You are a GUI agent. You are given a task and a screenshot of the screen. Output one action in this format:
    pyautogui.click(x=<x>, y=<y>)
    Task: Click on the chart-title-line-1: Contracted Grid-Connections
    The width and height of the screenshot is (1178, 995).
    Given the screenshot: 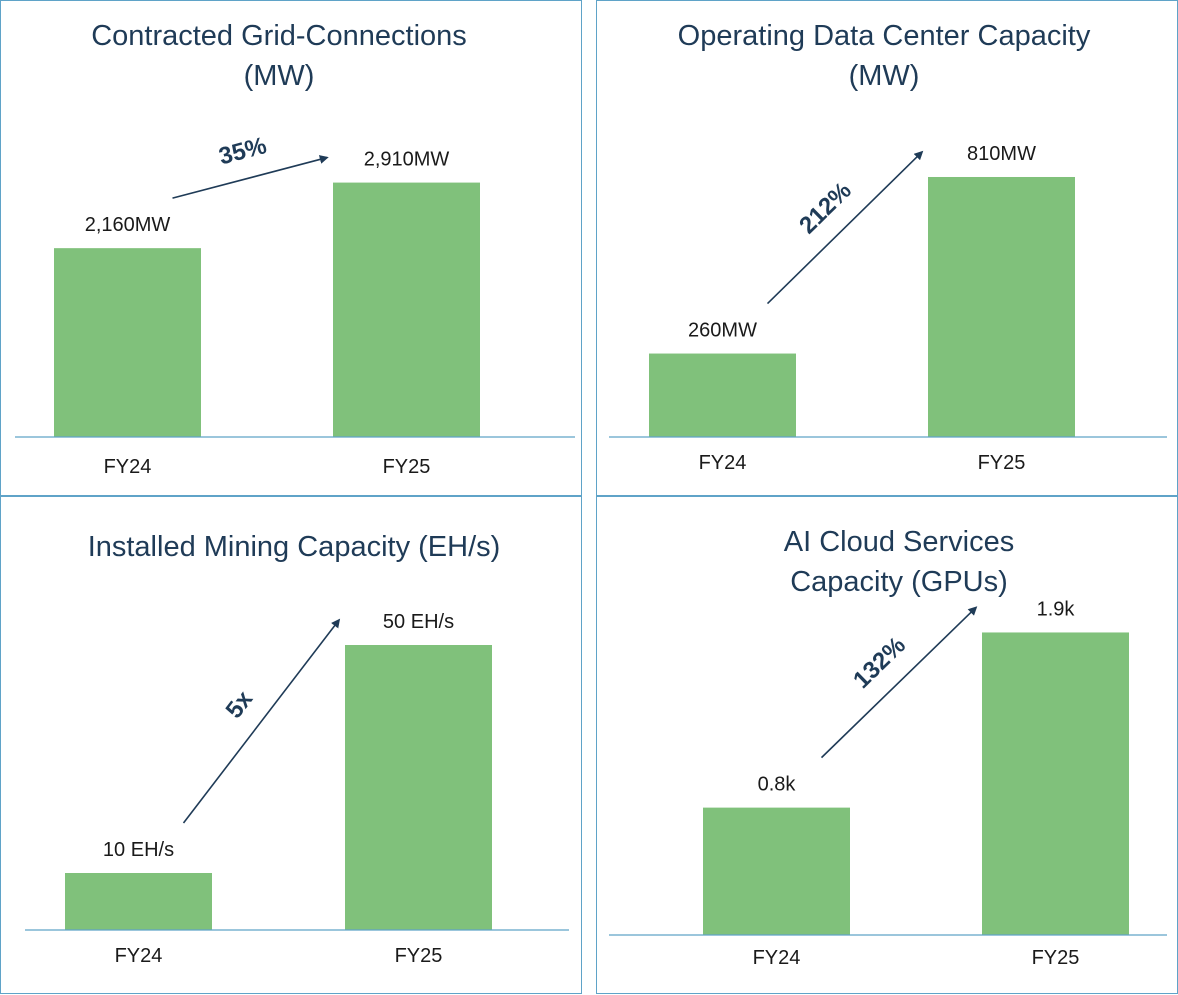 What is the action you would take?
    pyautogui.click(x=279, y=36)
    